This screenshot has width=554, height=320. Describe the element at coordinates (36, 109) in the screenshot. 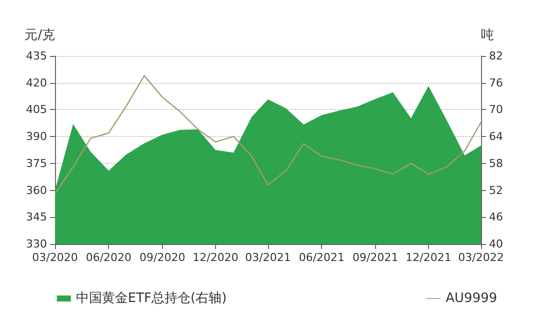

I see `y-tick-label: 405` at that location.